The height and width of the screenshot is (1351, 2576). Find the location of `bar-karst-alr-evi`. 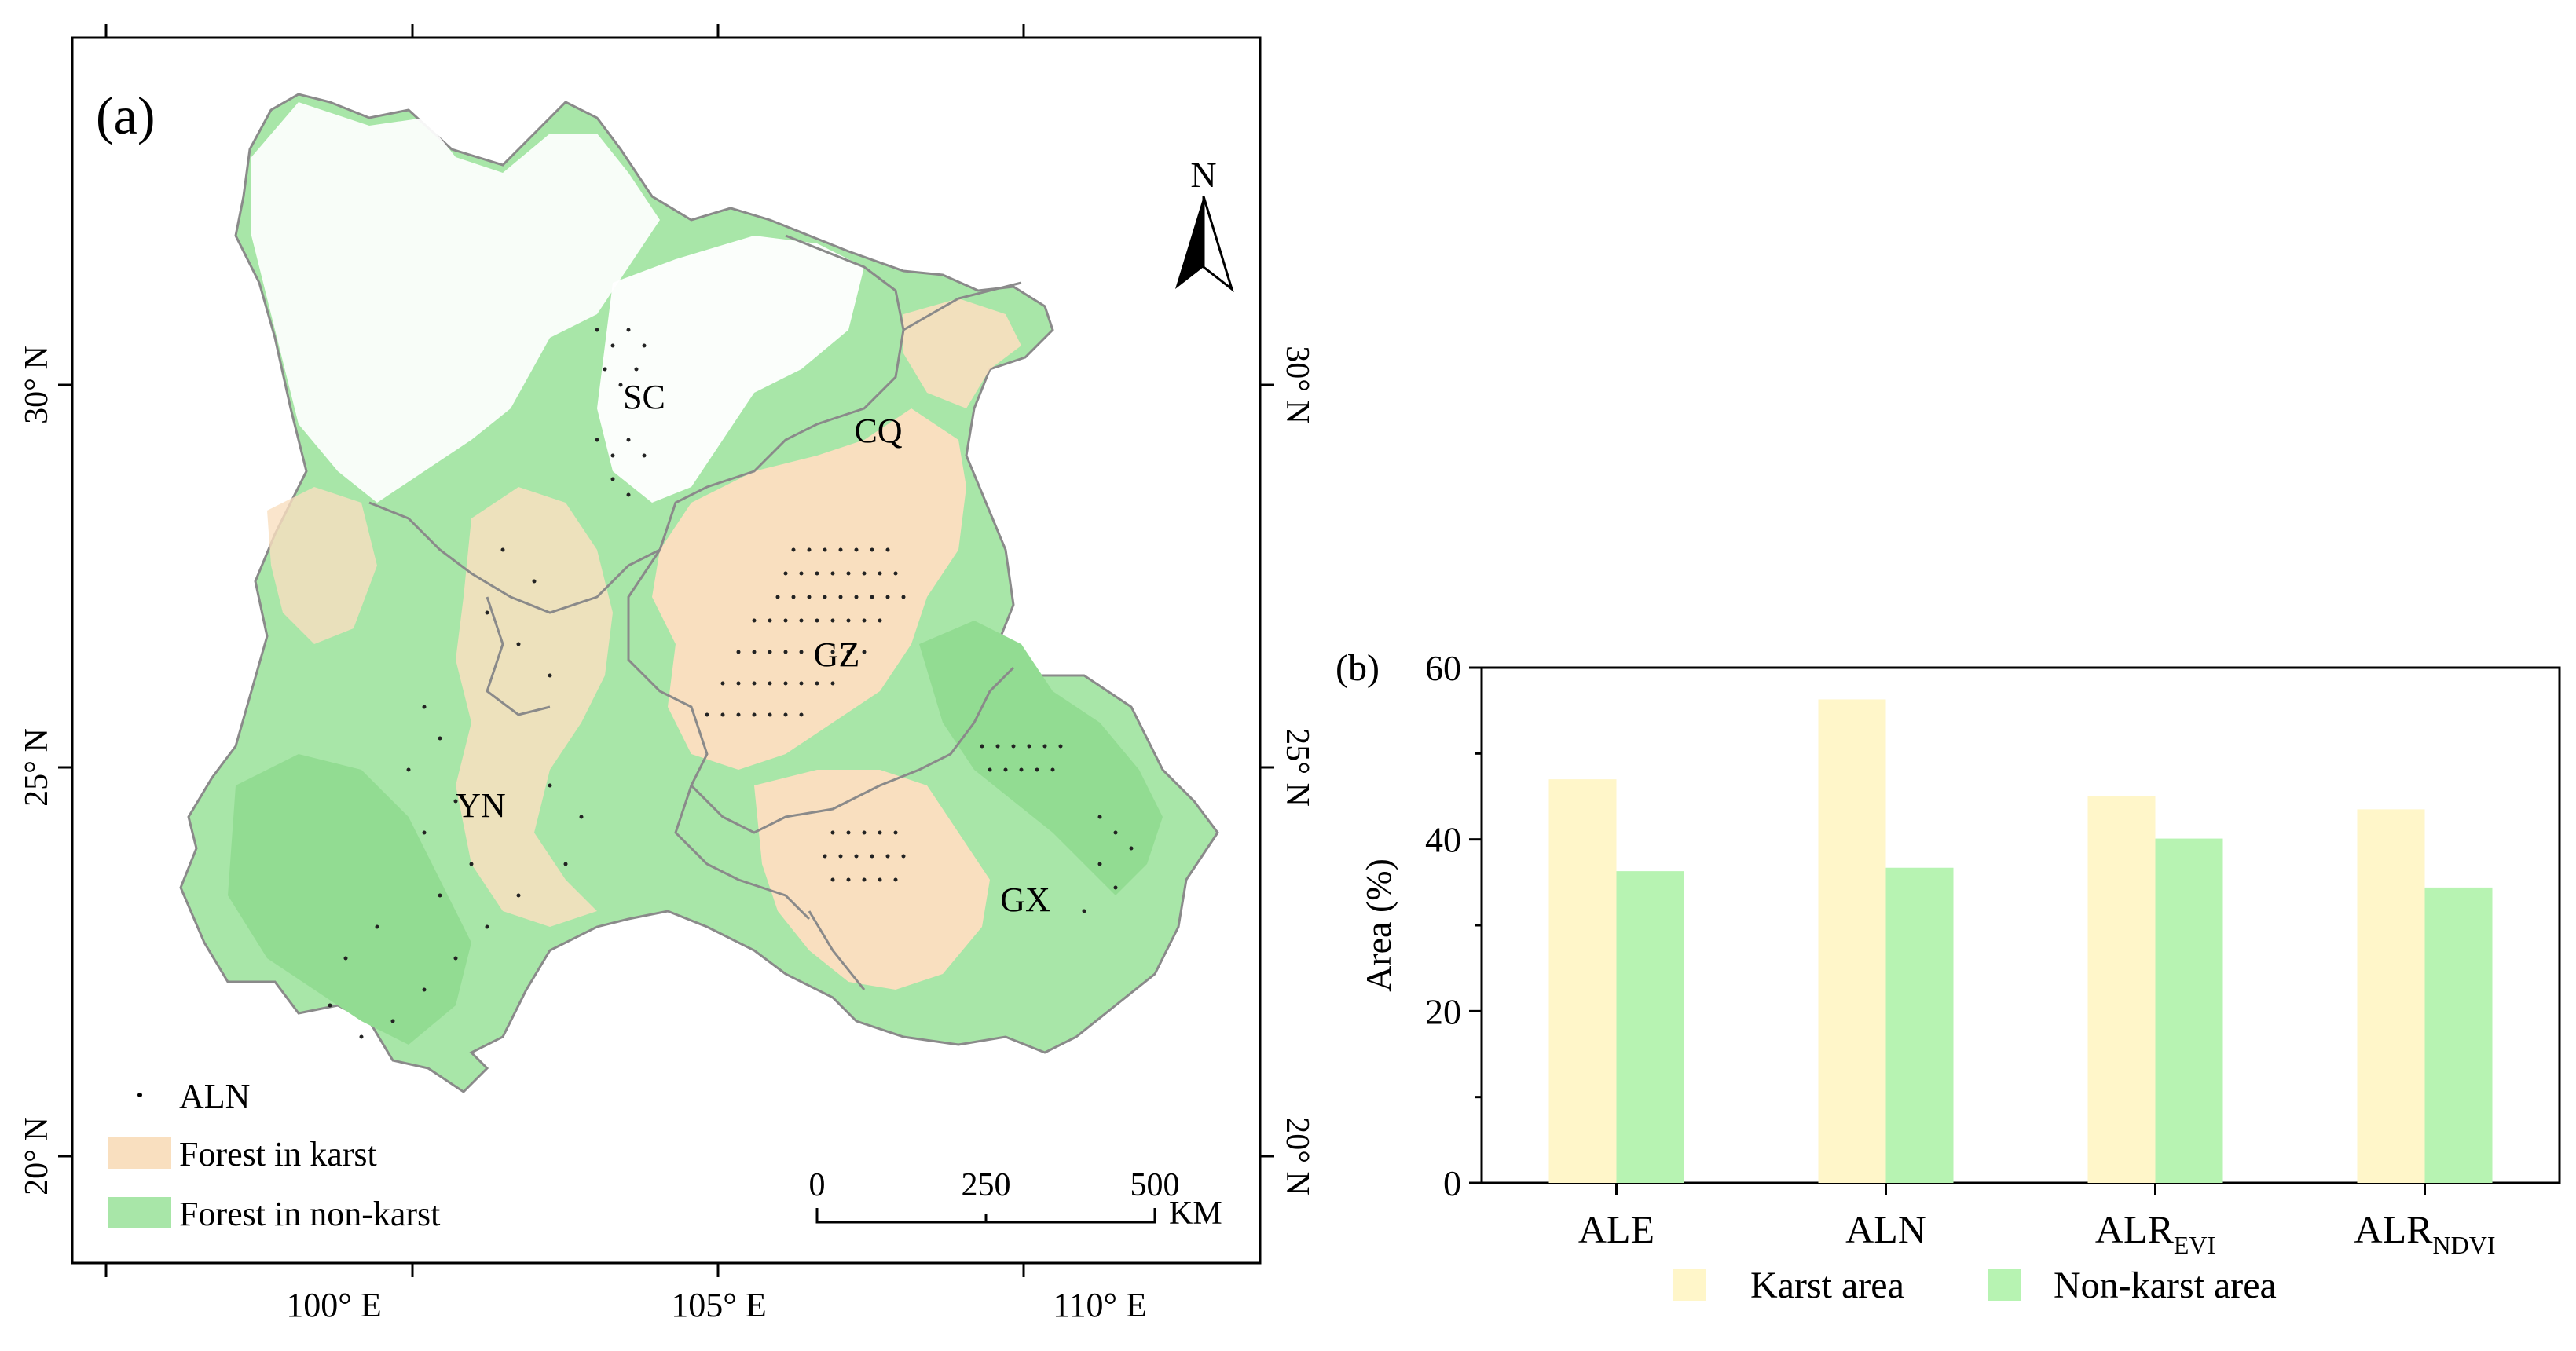

bar-karst-alr-evi is located at coordinates (2121, 989).